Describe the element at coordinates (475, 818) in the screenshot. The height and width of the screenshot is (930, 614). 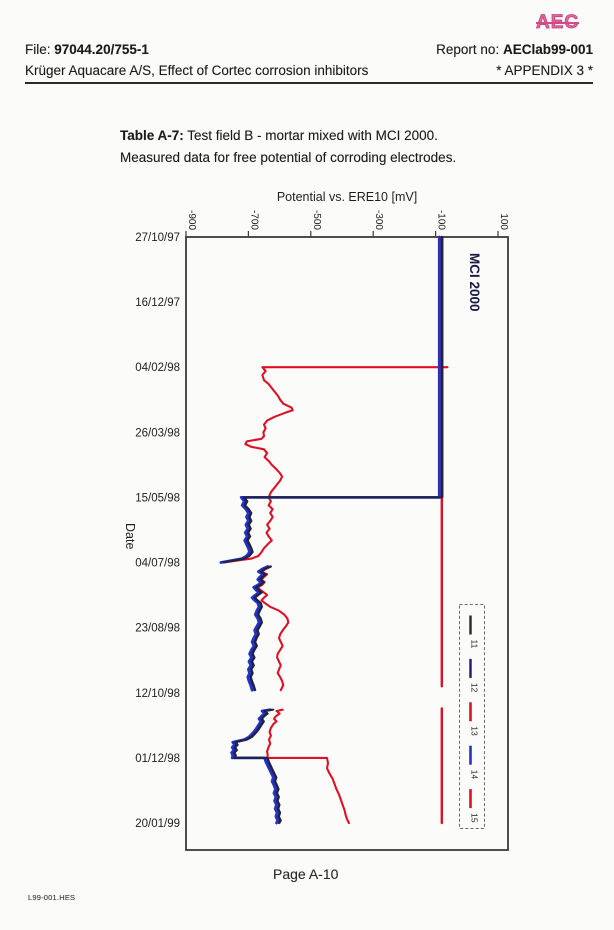
I see `legend-label-15: 15` at that location.